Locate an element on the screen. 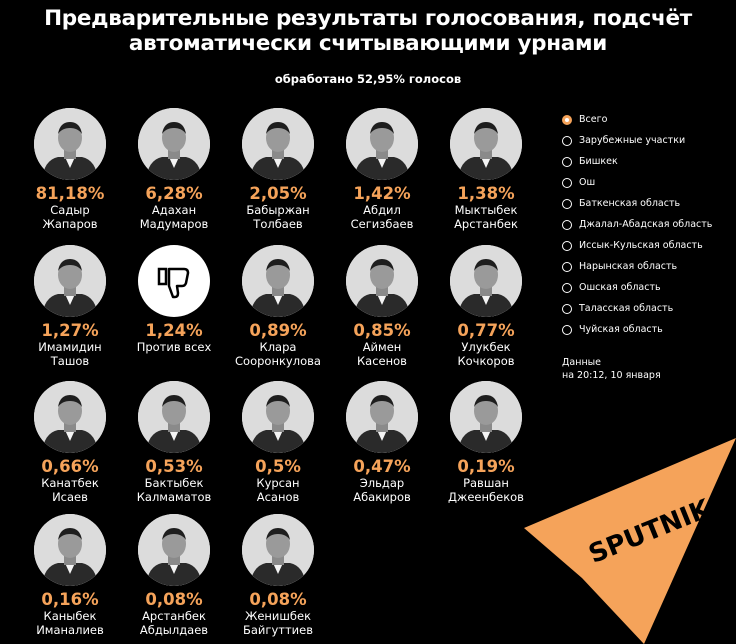 The width and height of the screenshot is (736, 644). candidate-first-name: Имамидин is located at coordinates (70, 347).